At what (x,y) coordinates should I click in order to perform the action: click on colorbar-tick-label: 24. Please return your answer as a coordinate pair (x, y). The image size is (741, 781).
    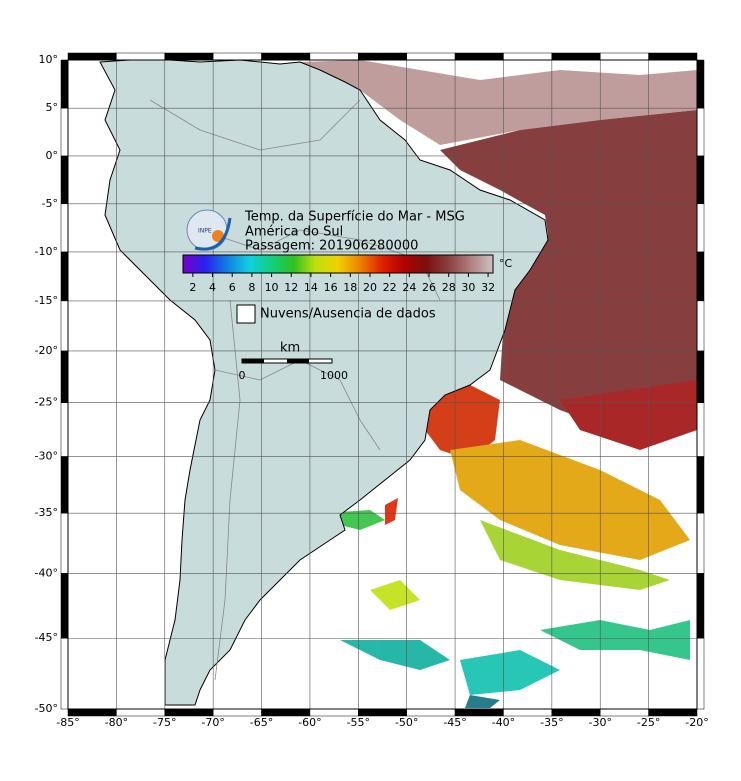
    Looking at the image, I should click on (409, 287).